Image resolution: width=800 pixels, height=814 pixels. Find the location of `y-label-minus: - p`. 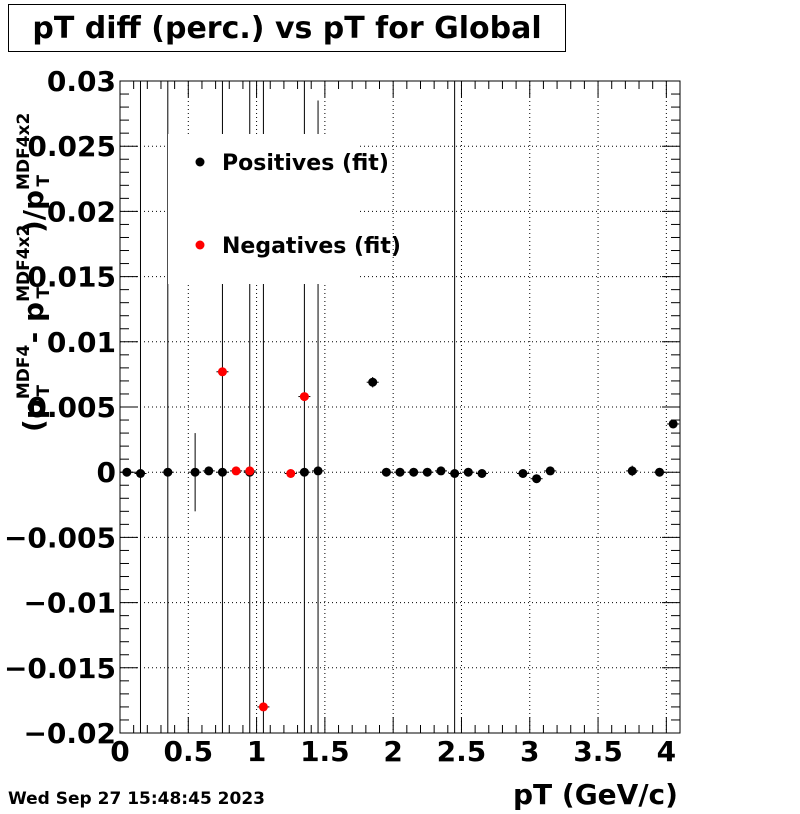

y-label-minus: - p is located at coordinates (33, 327).